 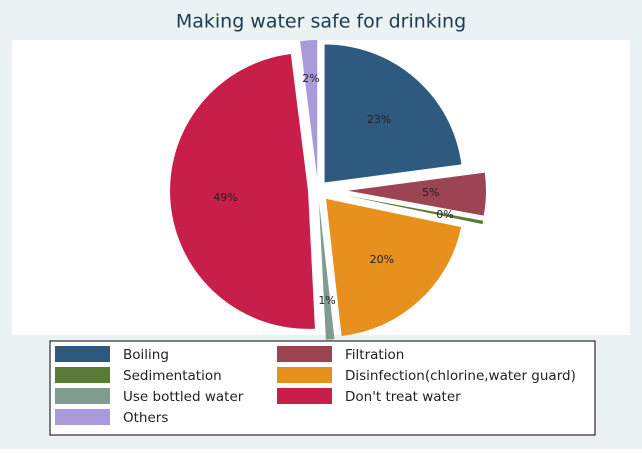 What do you see at coordinates (146, 355) in the screenshot?
I see `legend-label: Boiling` at bounding box center [146, 355].